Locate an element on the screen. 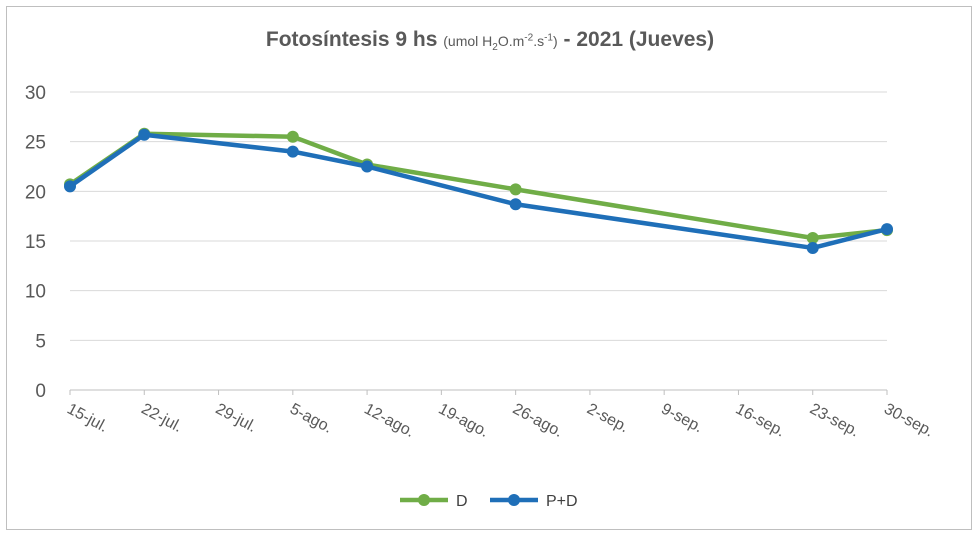  legend-item: P+D is located at coordinates (534, 501).